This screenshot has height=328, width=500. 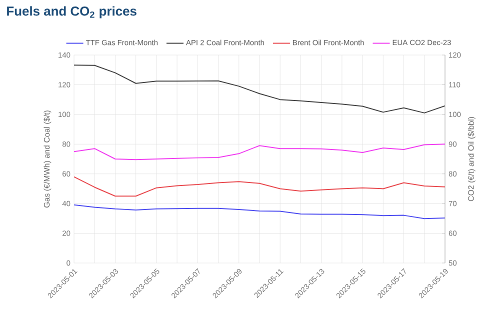 What do you see at coordinates (71, 12) in the screenshot?
I see `chart-title: Fuels and CO$_{2}$ prices` at bounding box center [71, 12].